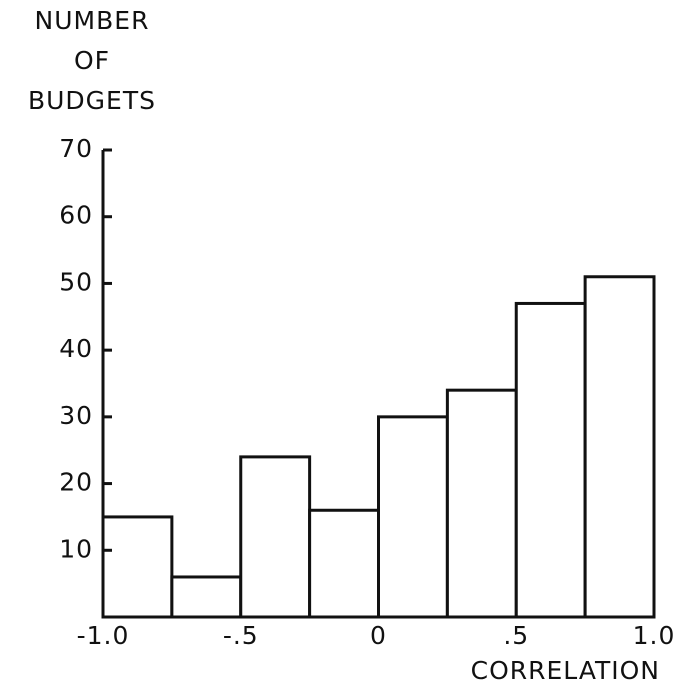  What do you see at coordinates (92, 60) in the screenshot?
I see `y-axis-label: OF` at bounding box center [92, 60].